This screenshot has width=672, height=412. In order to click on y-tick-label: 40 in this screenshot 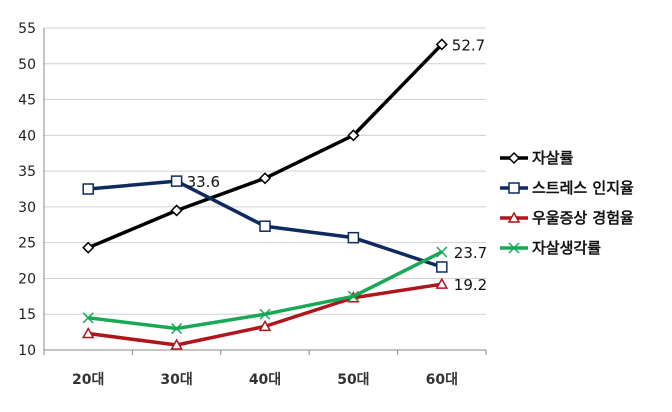, I will do `click(27, 136)`.